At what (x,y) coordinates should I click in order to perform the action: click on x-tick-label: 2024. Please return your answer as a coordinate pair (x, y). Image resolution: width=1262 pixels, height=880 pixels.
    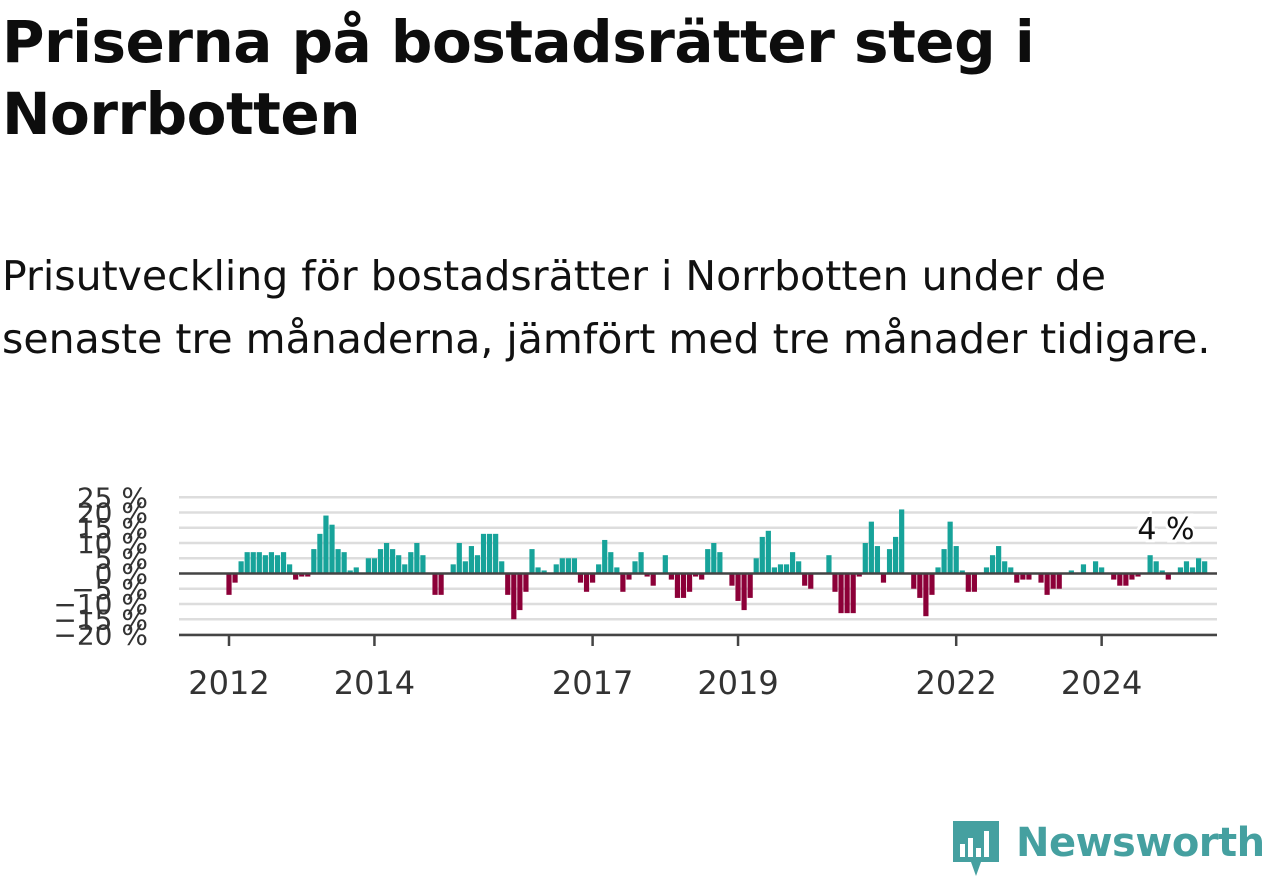
    Looking at the image, I should click on (1101, 682).